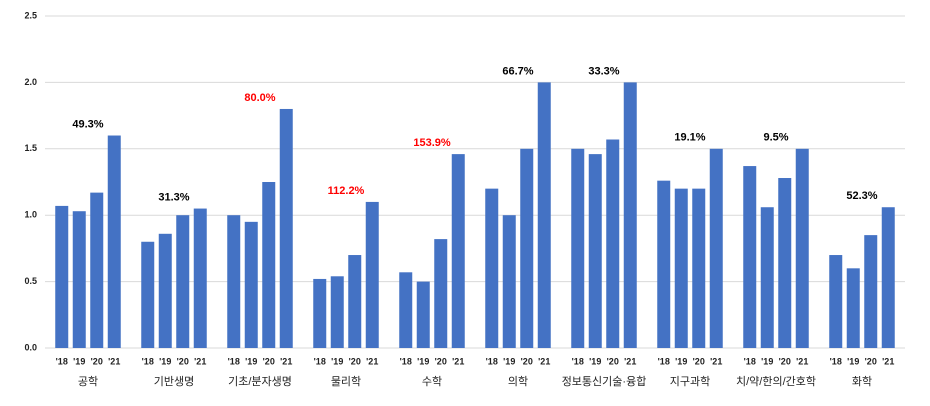 This screenshot has width=930, height=406. What do you see at coordinates (87, 124) in the screenshot?
I see `annotation: 49.3%` at bounding box center [87, 124].